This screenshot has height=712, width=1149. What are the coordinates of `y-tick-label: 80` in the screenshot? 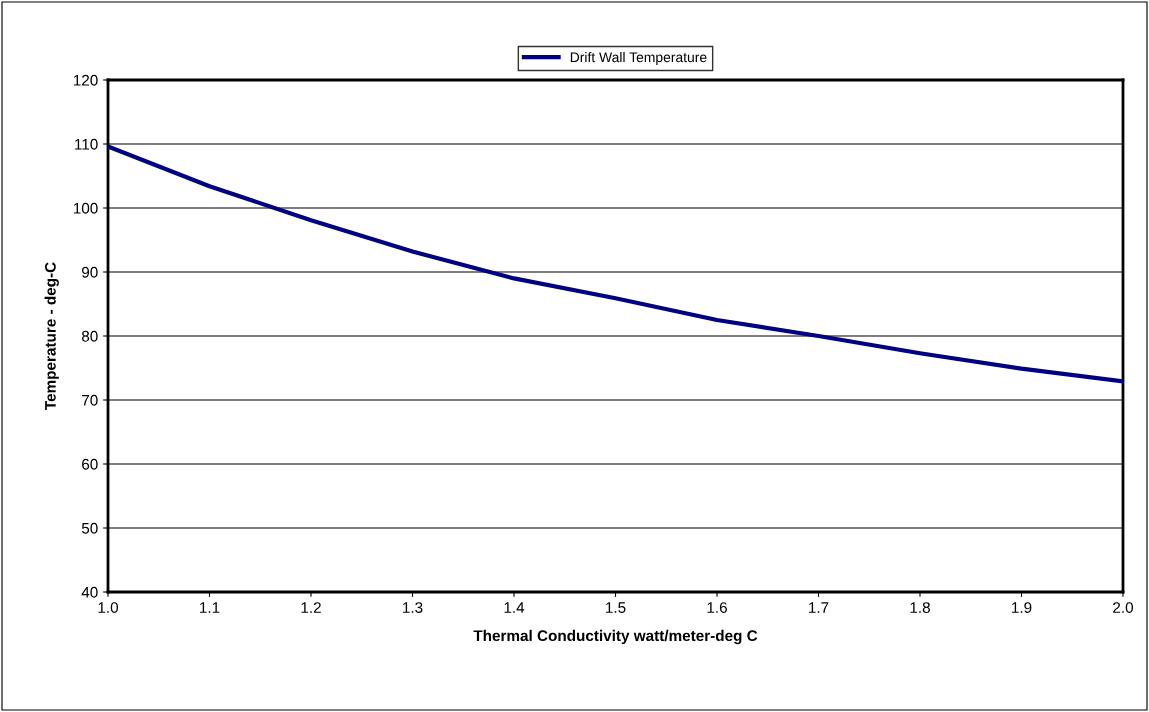 It's located at (89, 336).